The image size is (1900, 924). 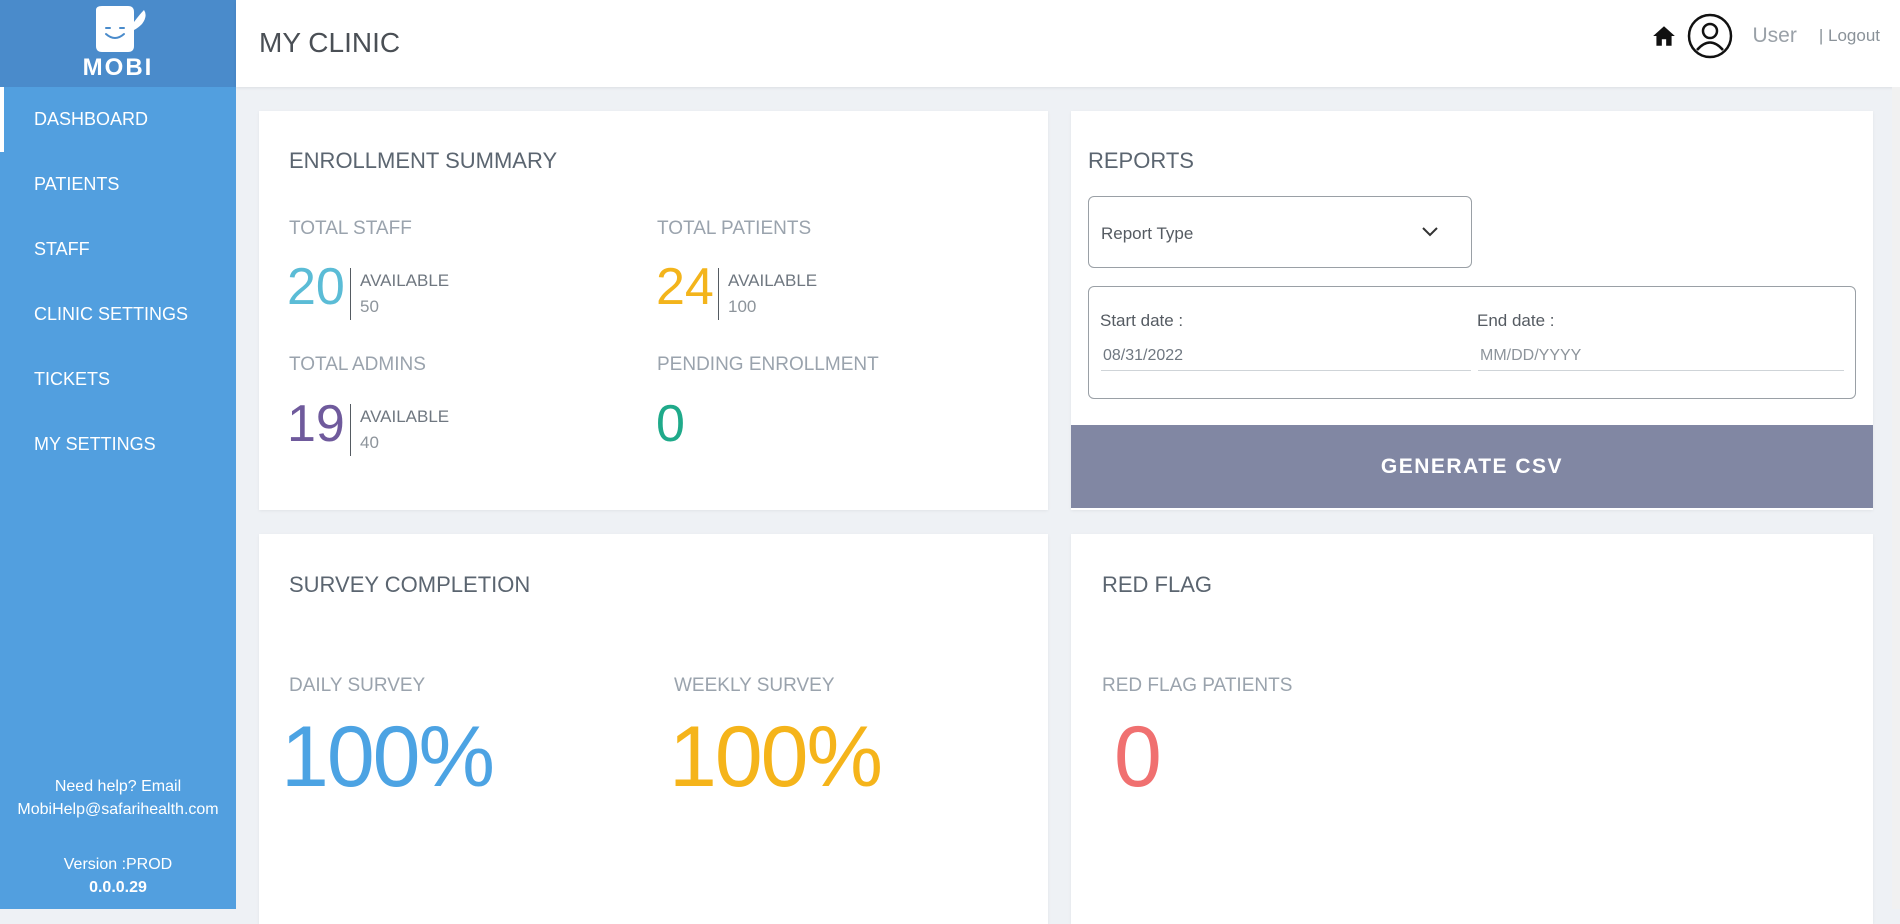 I want to click on header-actions: User | Logout, so click(x=1765, y=36).